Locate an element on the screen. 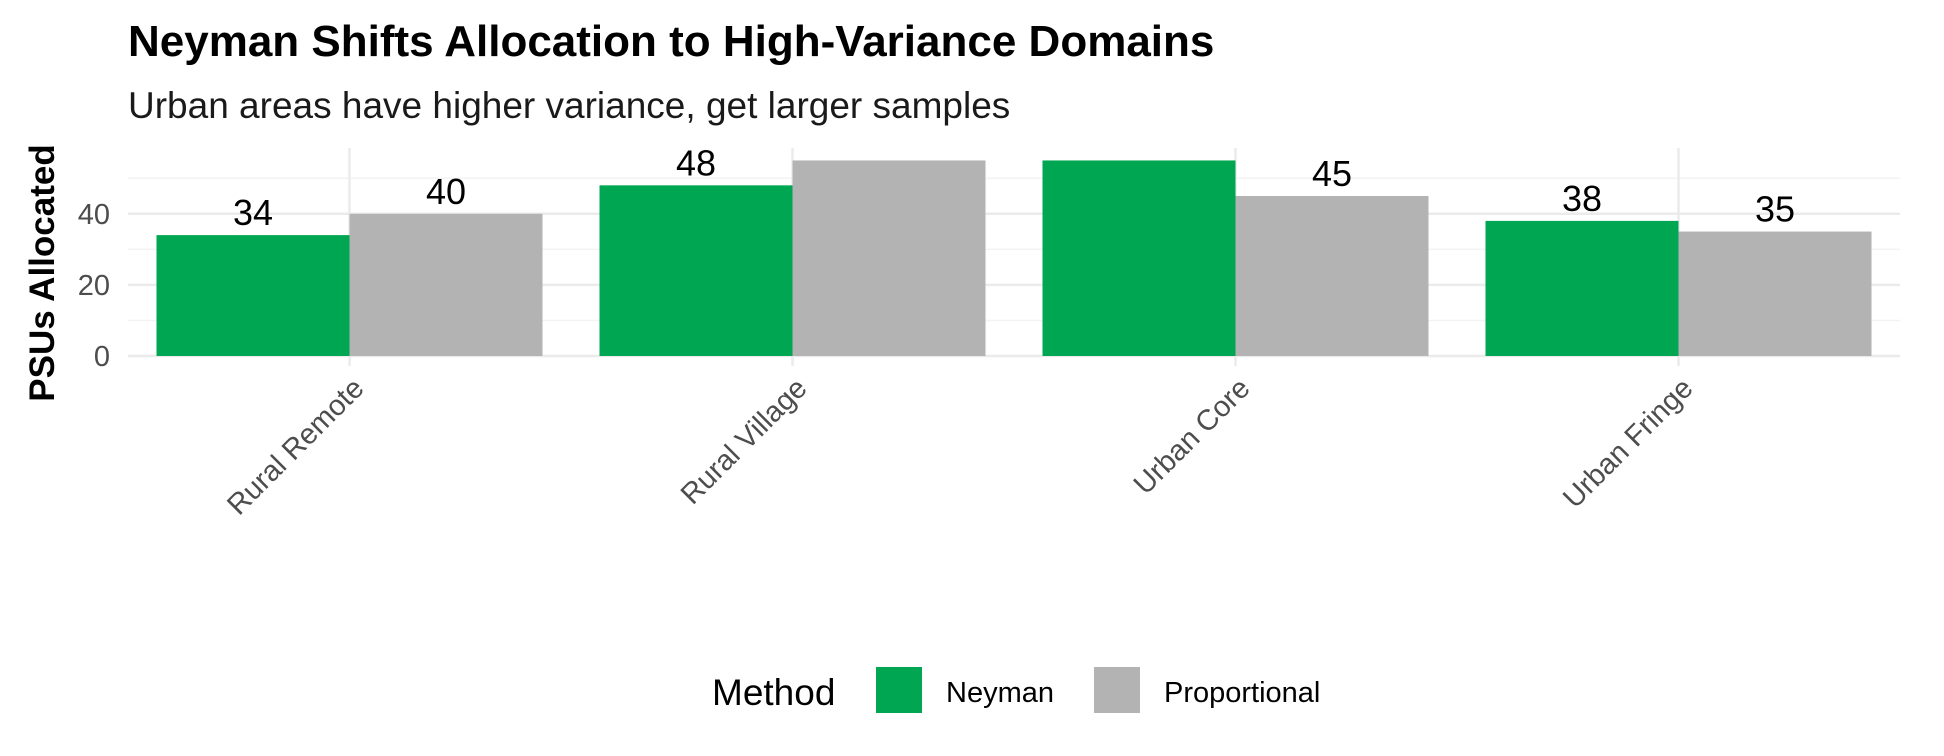 The height and width of the screenshot is (756, 1944). x-category-label: Rural Village is located at coordinates (744, 441).